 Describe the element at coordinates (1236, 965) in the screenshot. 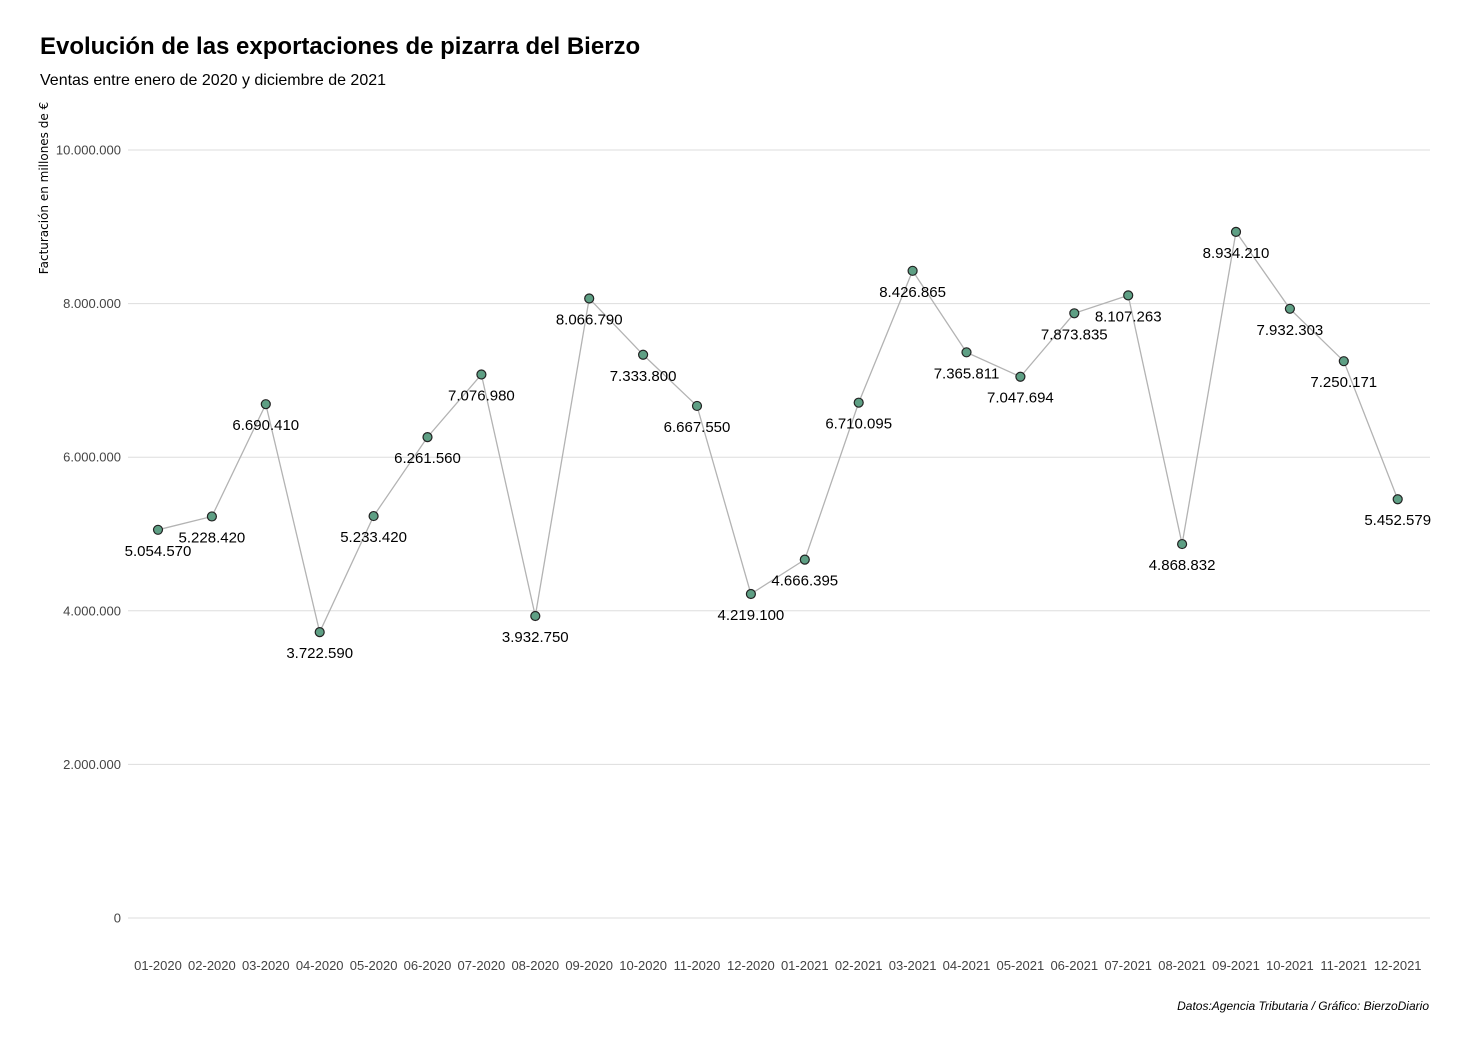

I see `x-tick-label: 09-2021` at that location.